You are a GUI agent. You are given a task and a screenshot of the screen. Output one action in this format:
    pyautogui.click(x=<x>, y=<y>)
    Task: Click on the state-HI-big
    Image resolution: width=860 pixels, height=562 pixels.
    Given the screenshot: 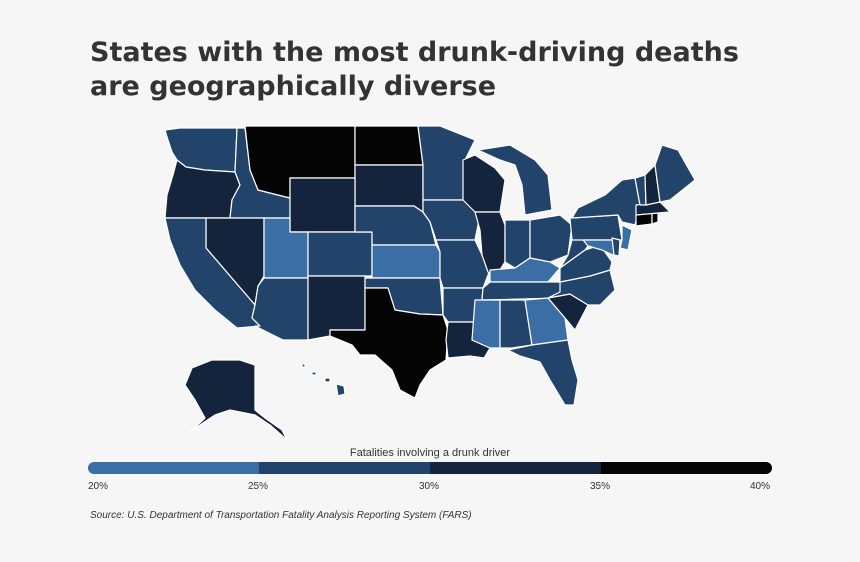 What is the action you would take?
    pyautogui.click(x=340, y=390)
    